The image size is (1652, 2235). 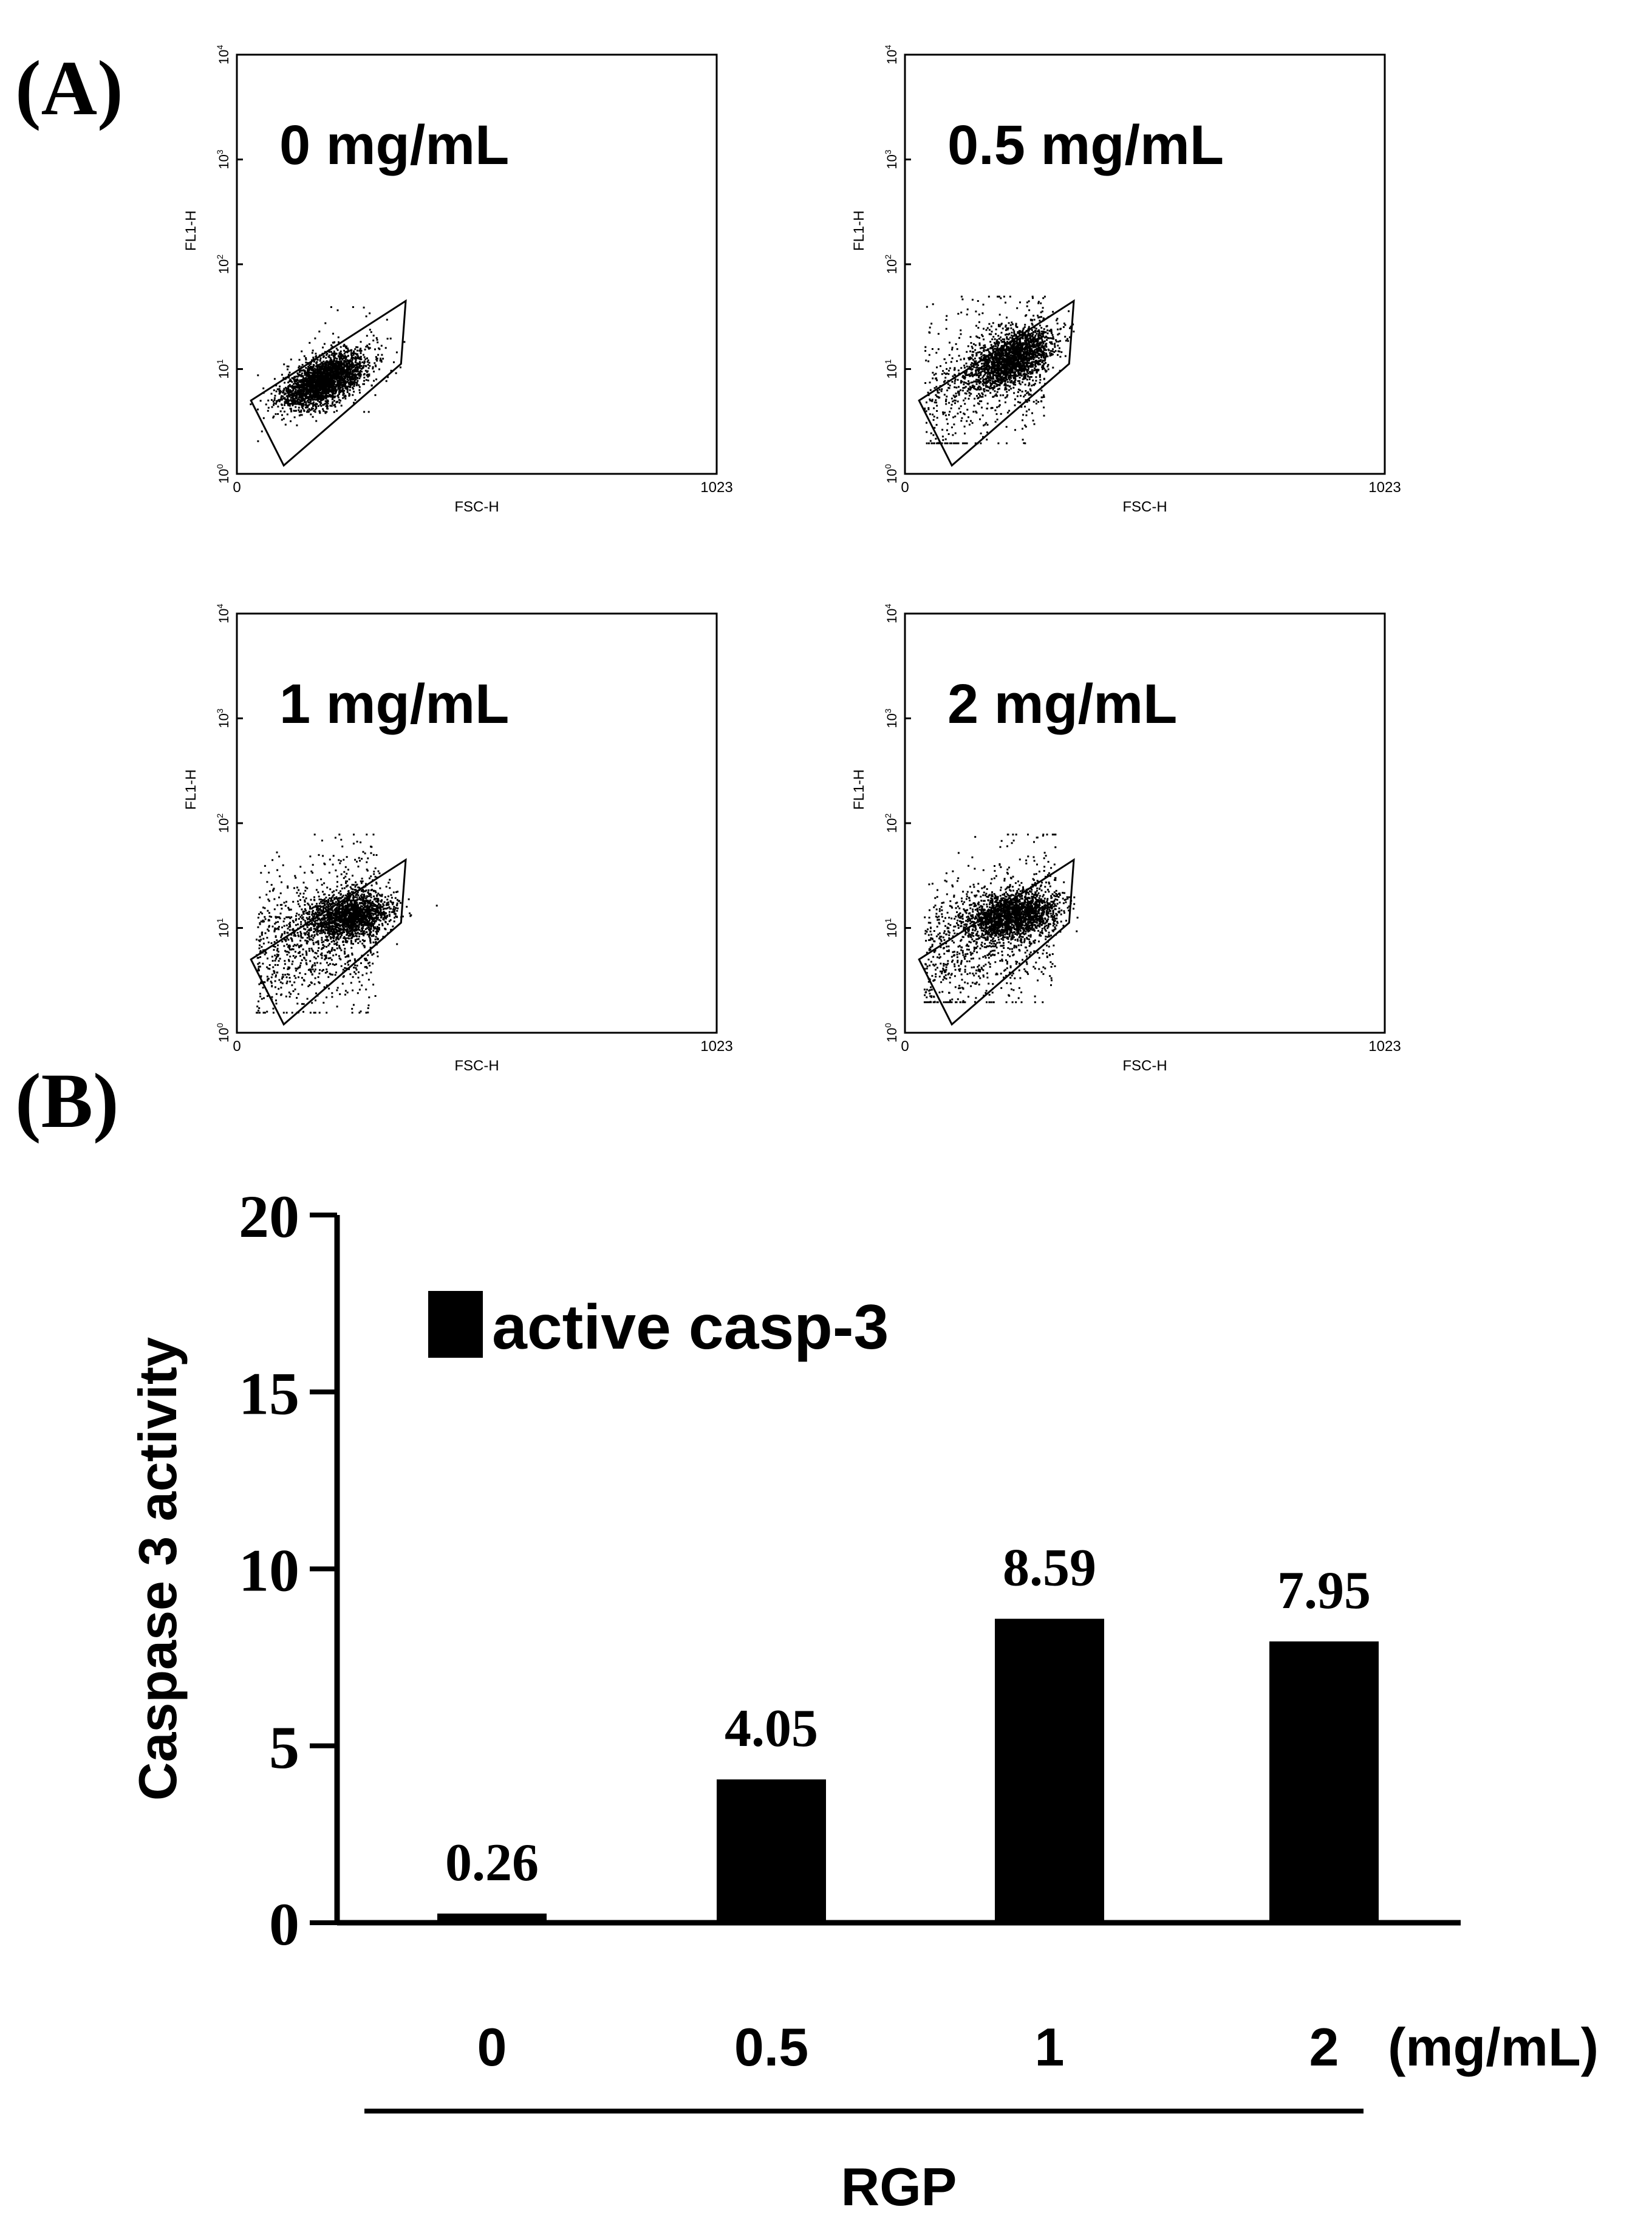 I want to click on rgp-label: RGP, so click(x=899, y=2187).